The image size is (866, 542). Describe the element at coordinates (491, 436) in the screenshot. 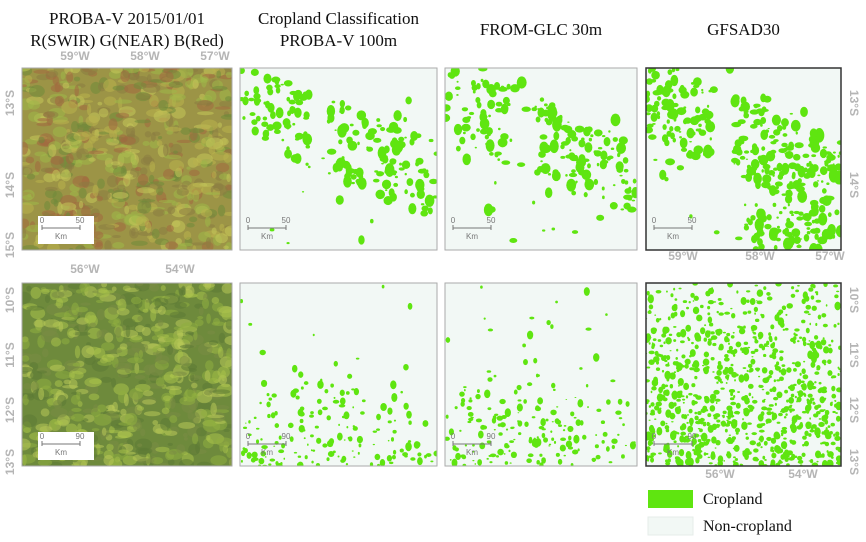

I see `scale-label: 90` at that location.